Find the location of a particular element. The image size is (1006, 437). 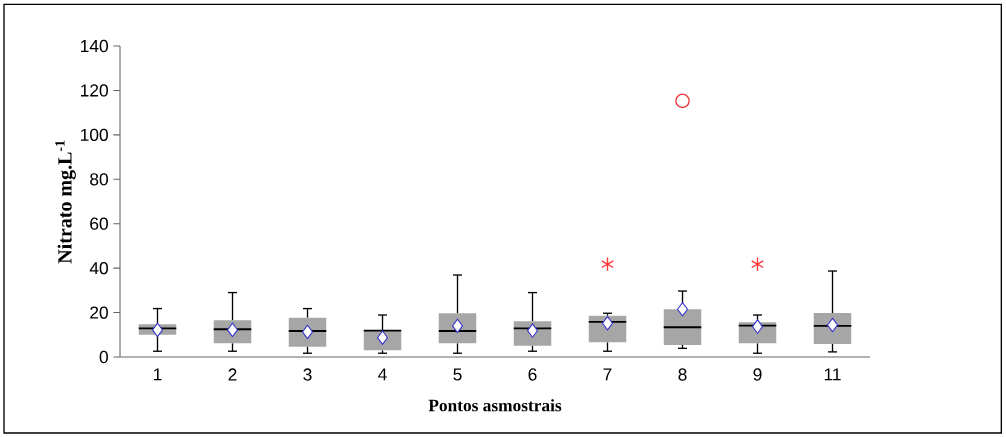

y-tick-label: 40 is located at coordinates (98, 268).